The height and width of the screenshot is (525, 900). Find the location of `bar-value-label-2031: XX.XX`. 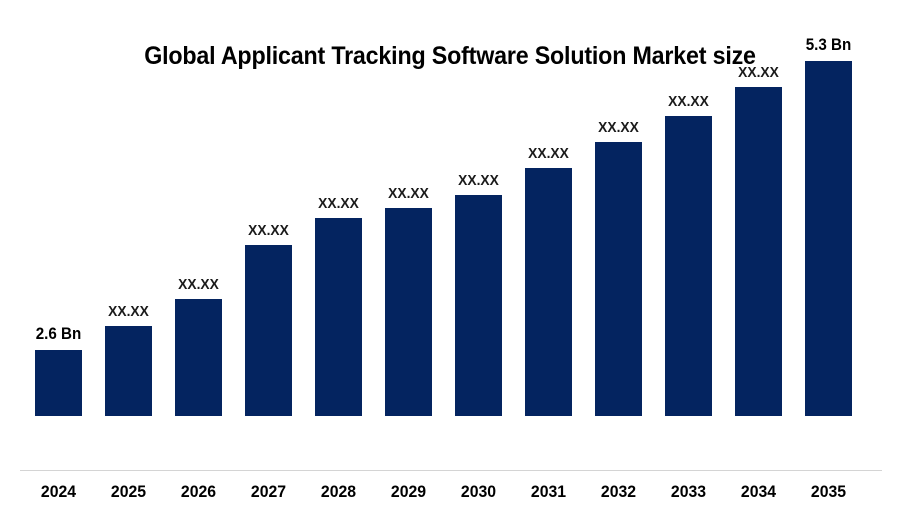

bar-value-label-2031: XX.XX is located at coordinates (548, 153).